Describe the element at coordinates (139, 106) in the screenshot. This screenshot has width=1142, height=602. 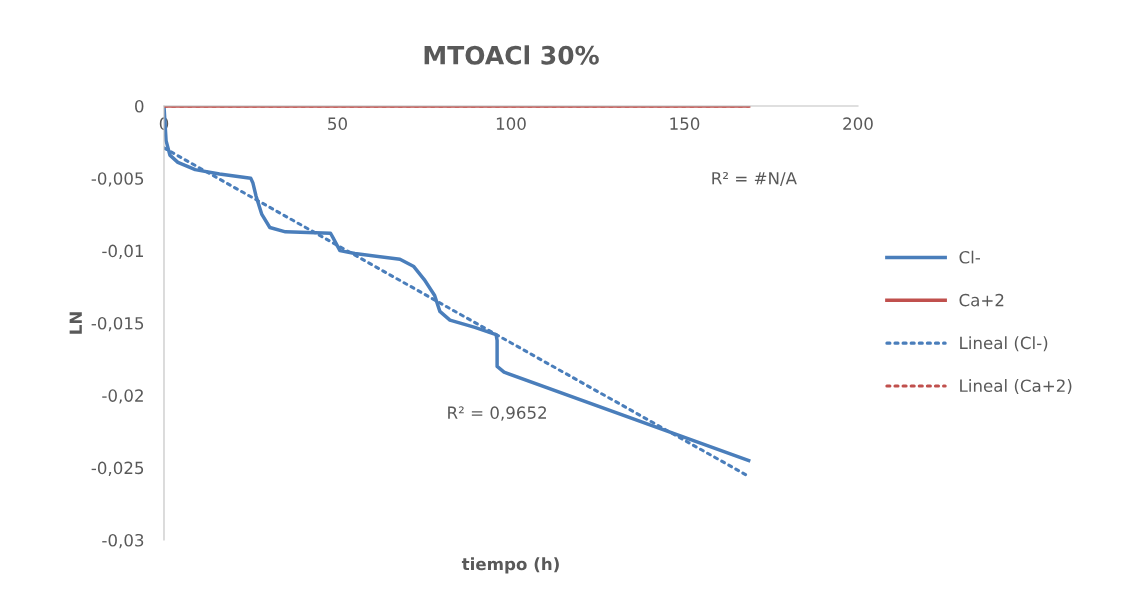
I see `y-tick-label: 0` at that location.